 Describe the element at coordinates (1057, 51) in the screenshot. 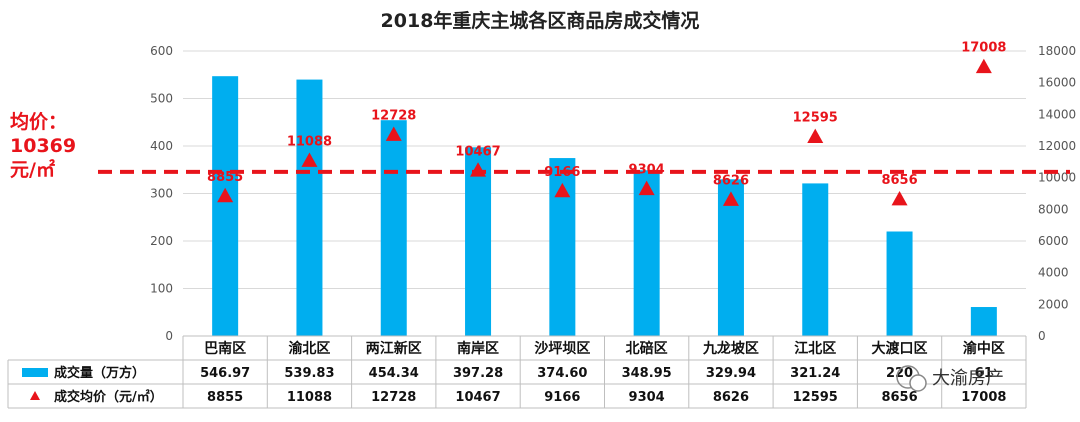

I see `right-tick-label: 18000` at that location.